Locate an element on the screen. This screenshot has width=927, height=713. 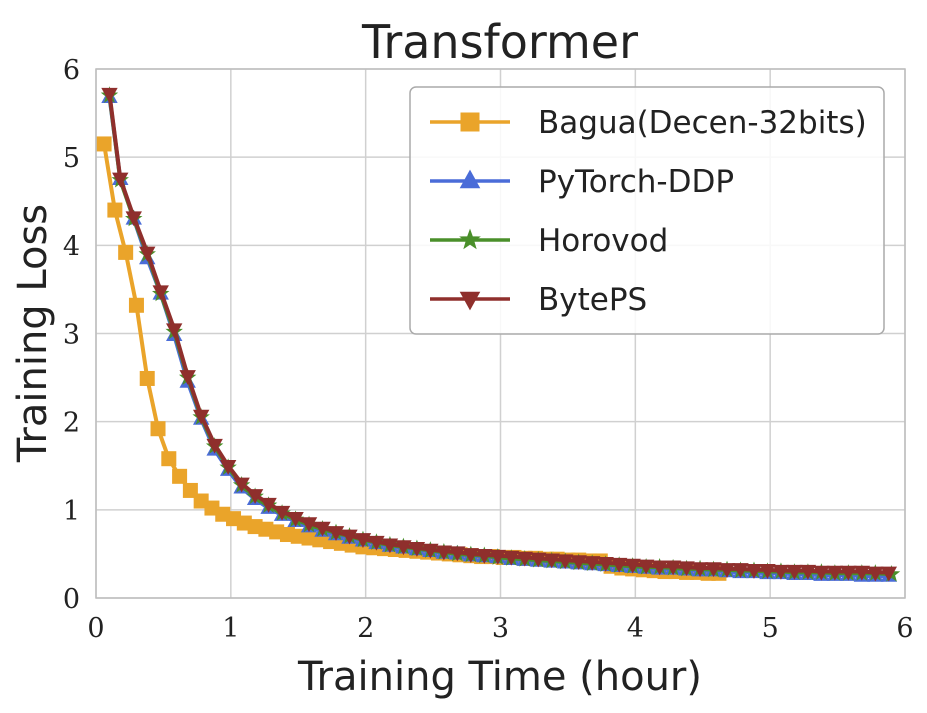
legend-label: PyTorch-DDP is located at coordinates (636, 182).